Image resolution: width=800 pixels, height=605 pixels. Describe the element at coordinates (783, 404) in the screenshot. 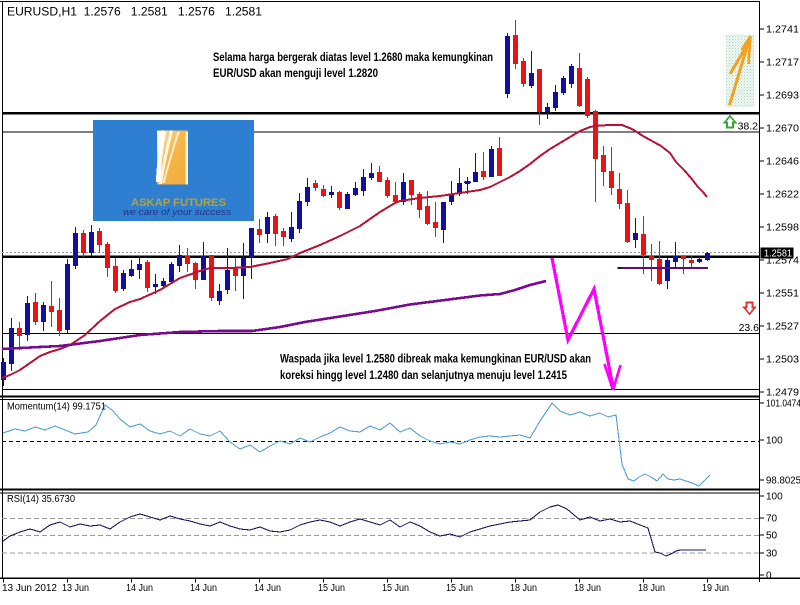

I see `svg-text: 101.0474` at that location.